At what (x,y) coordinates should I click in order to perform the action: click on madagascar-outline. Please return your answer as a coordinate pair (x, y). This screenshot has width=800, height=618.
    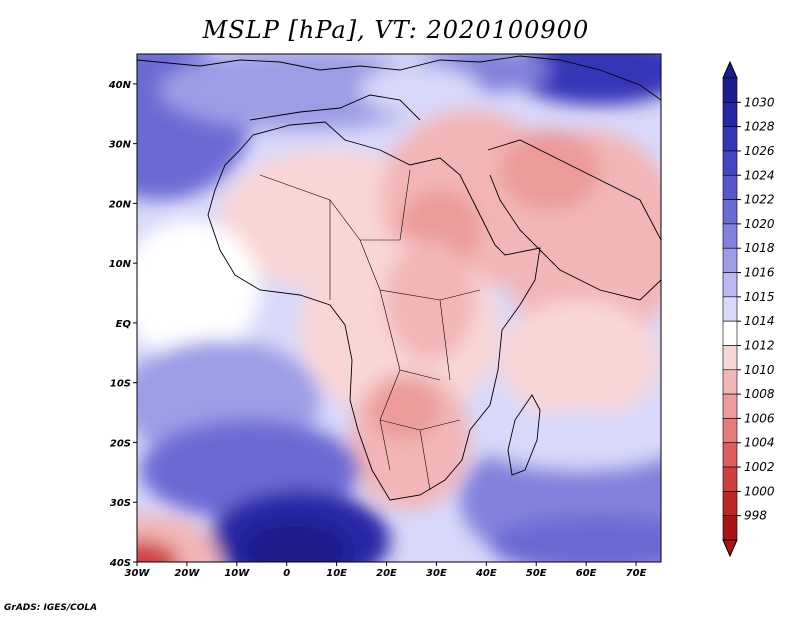
    Looking at the image, I should click on (524, 435).